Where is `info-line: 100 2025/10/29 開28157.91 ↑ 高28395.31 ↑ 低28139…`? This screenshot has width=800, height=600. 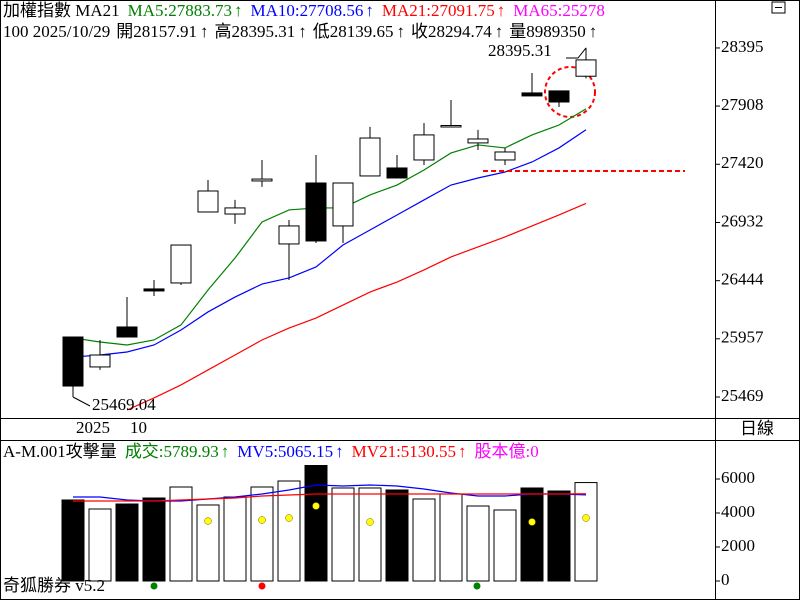
info-line: 100 2025/10/29 開28157.91 ↑ 高28395.31 ↑ 低28139… is located at coordinates (300, 31).